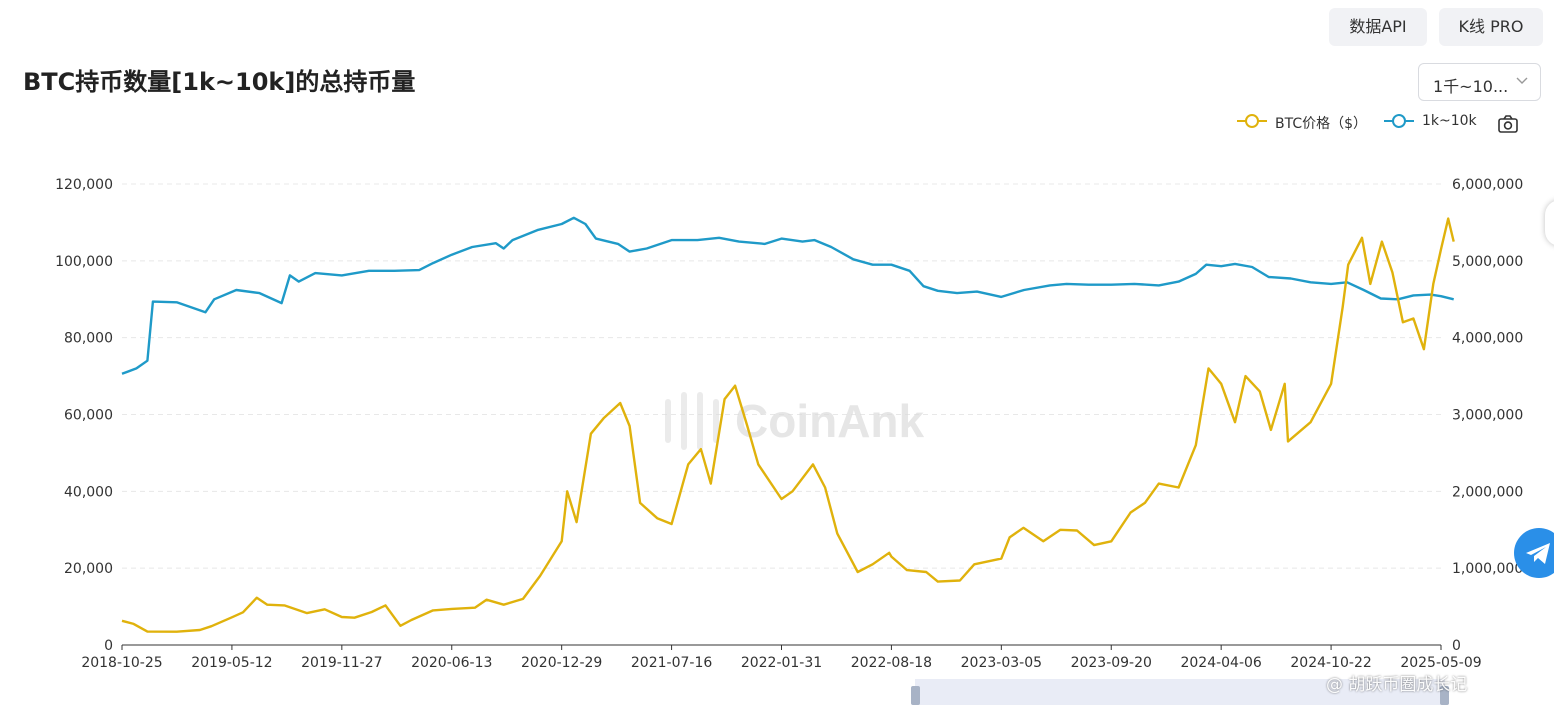  Describe the element at coordinates (1449, 121) in the screenshot. I see `legend-label-holdings: 1k~10k` at that location.